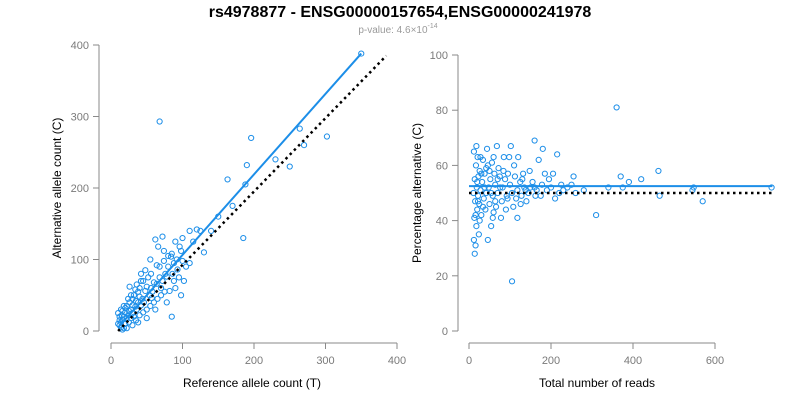 Image resolution: width=800 pixels, height=400 pixels. I want to click on left-y-tick-label: 200, so click(80, 189).